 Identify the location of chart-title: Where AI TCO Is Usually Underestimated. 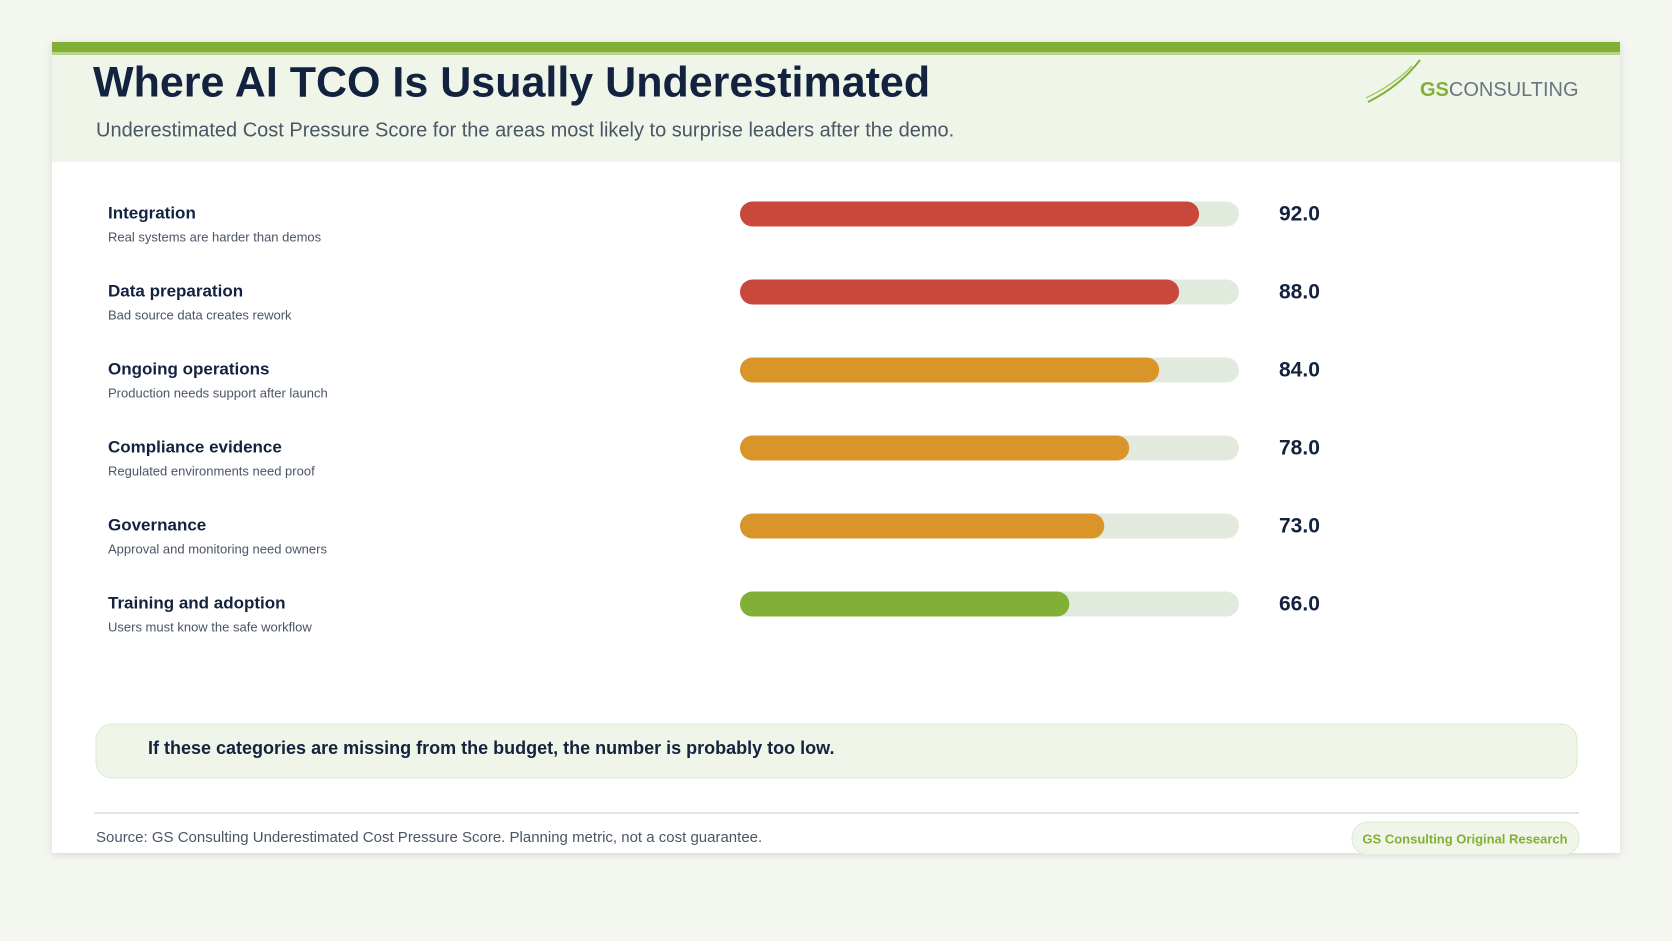
(511, 82).